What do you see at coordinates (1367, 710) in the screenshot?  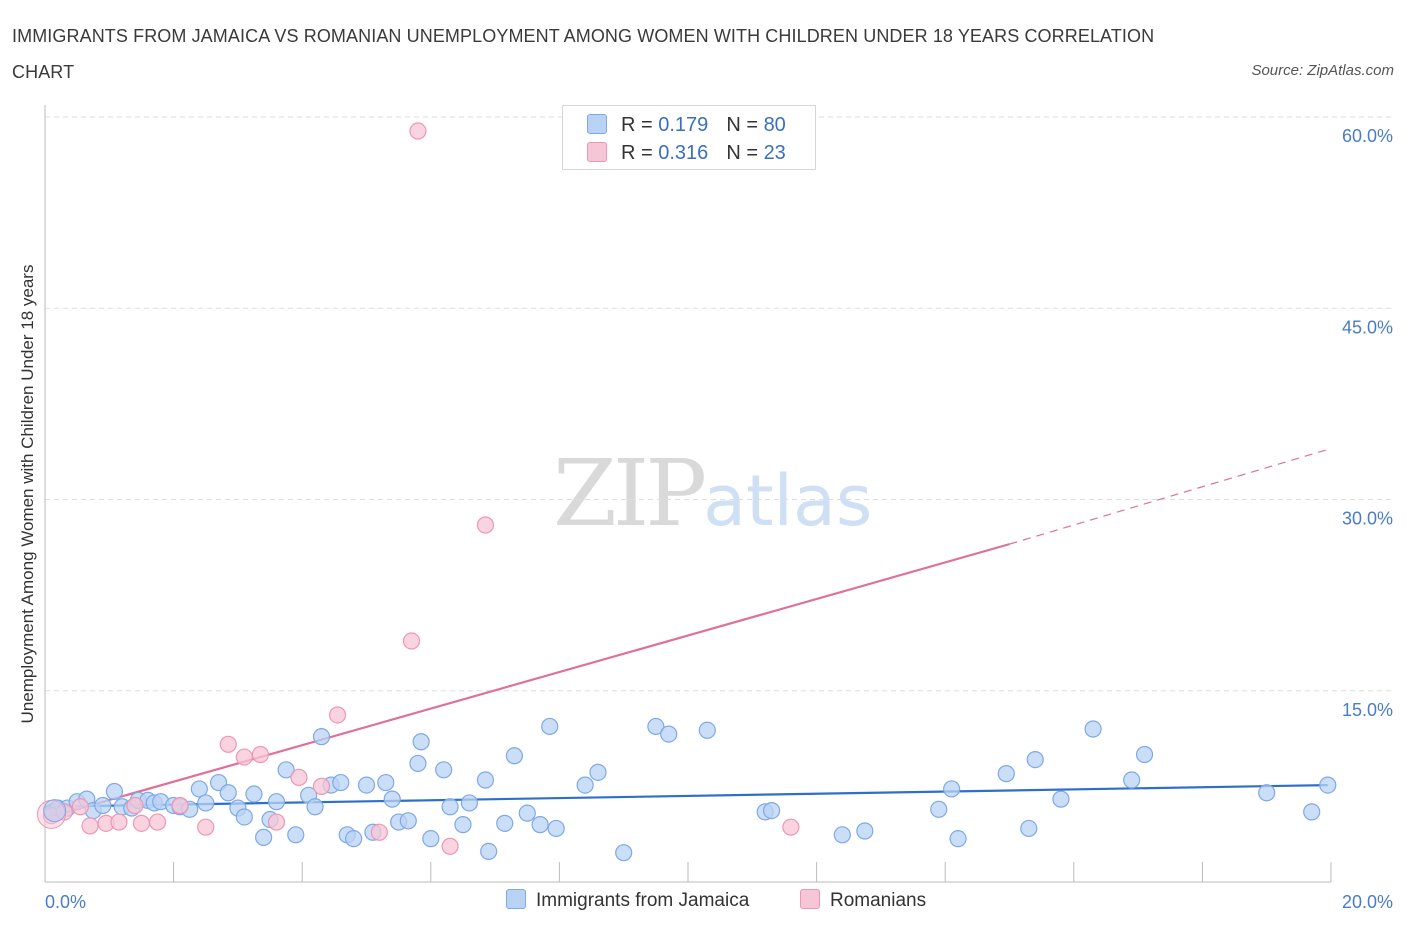 I see `y-tick-label: 15.0%` at bounding box center [1367, 710].